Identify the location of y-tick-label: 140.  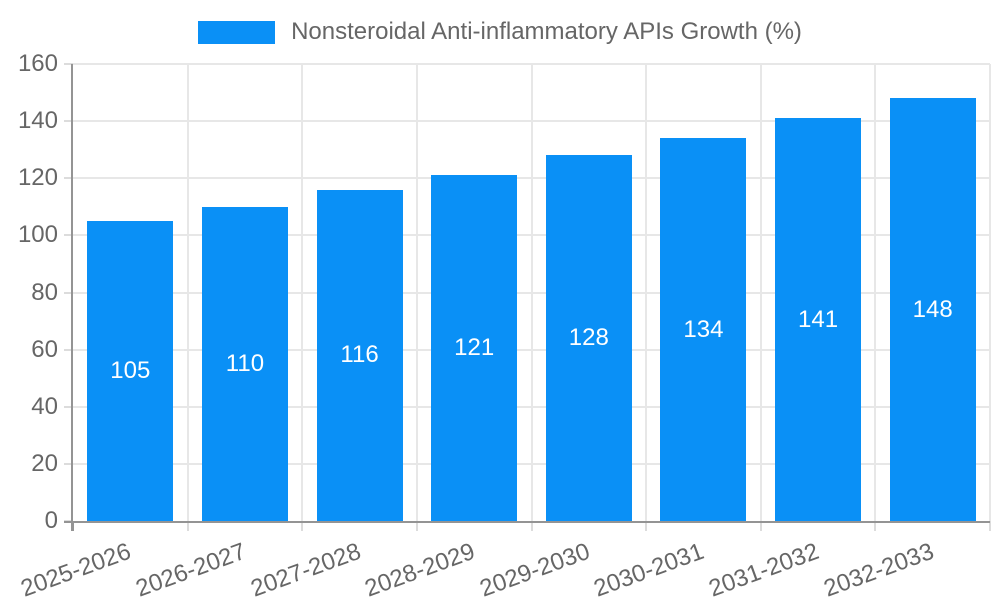
(37, 121).